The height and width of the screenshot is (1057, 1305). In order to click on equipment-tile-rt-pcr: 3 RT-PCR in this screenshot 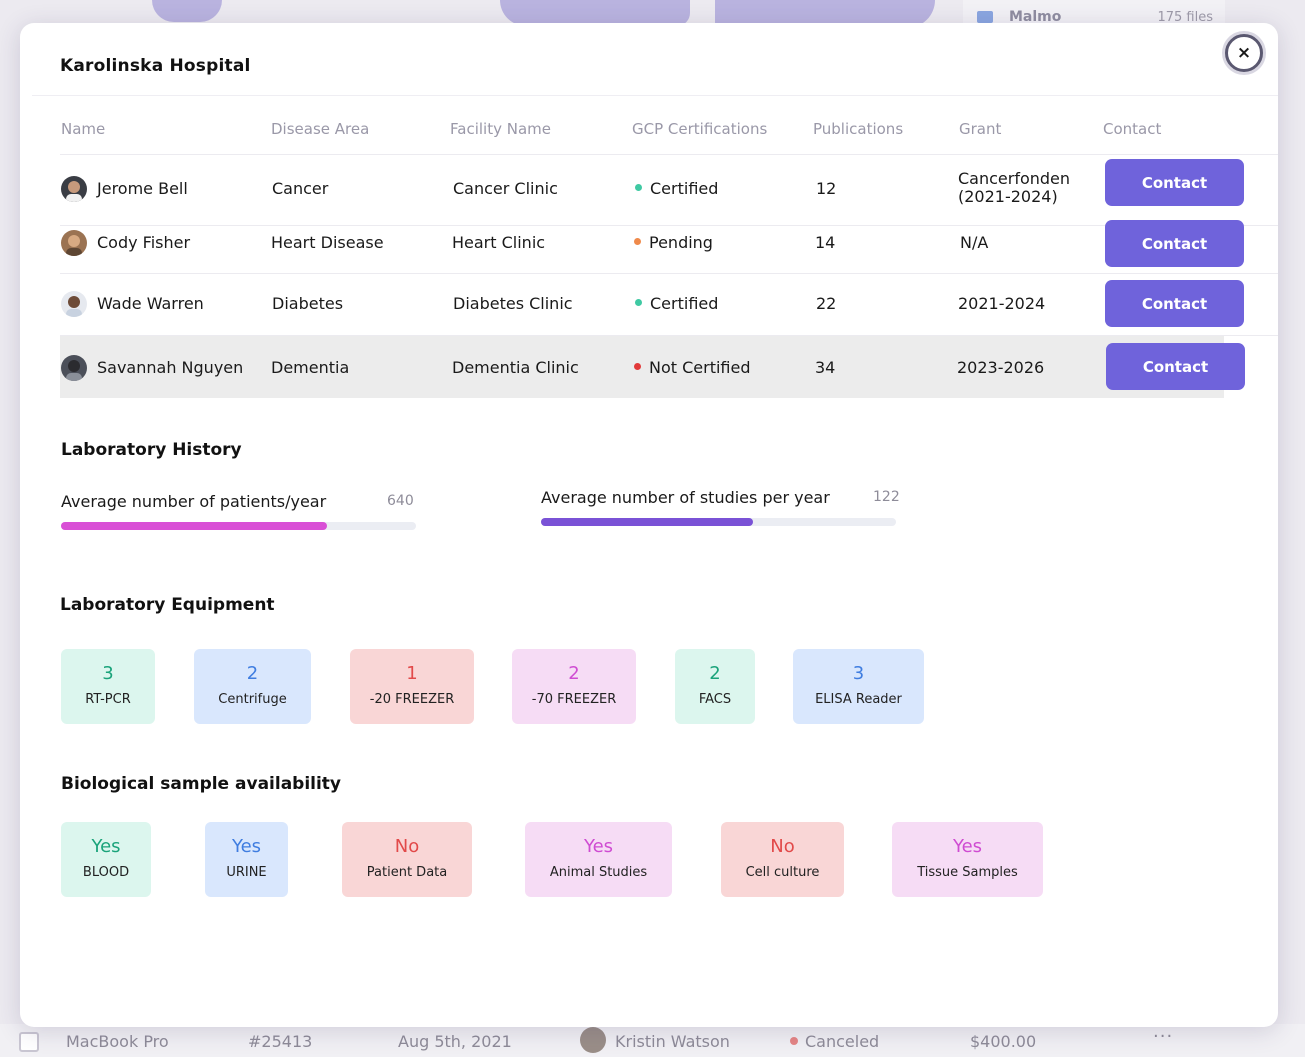, I will do `click(108, 686)`.